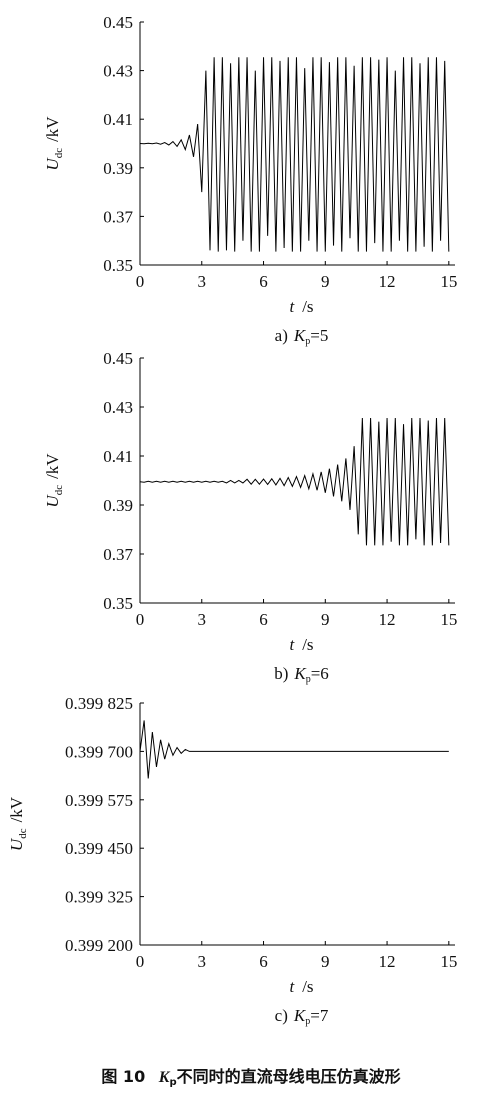 This screenshot has width=502, height=1096. I want to click on figure-number: 图 10, so click(123, 1076).